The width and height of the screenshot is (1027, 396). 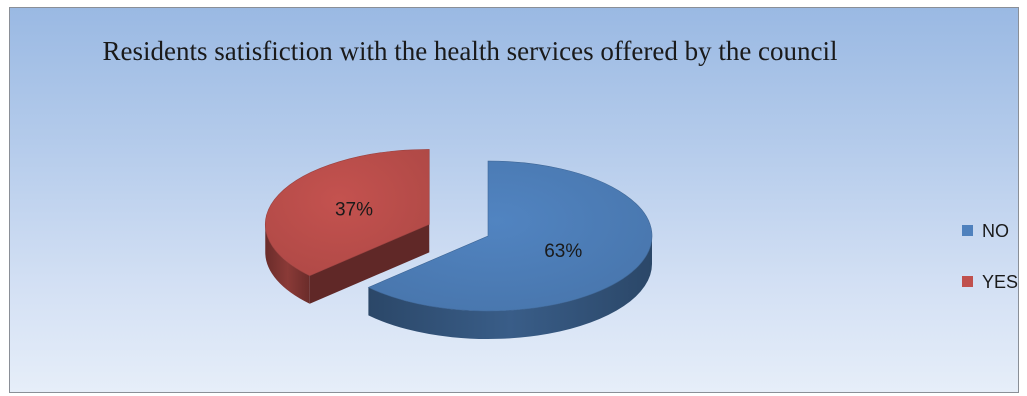 I want to click on slice-outer-wall-no, so click(x=510, y=287).